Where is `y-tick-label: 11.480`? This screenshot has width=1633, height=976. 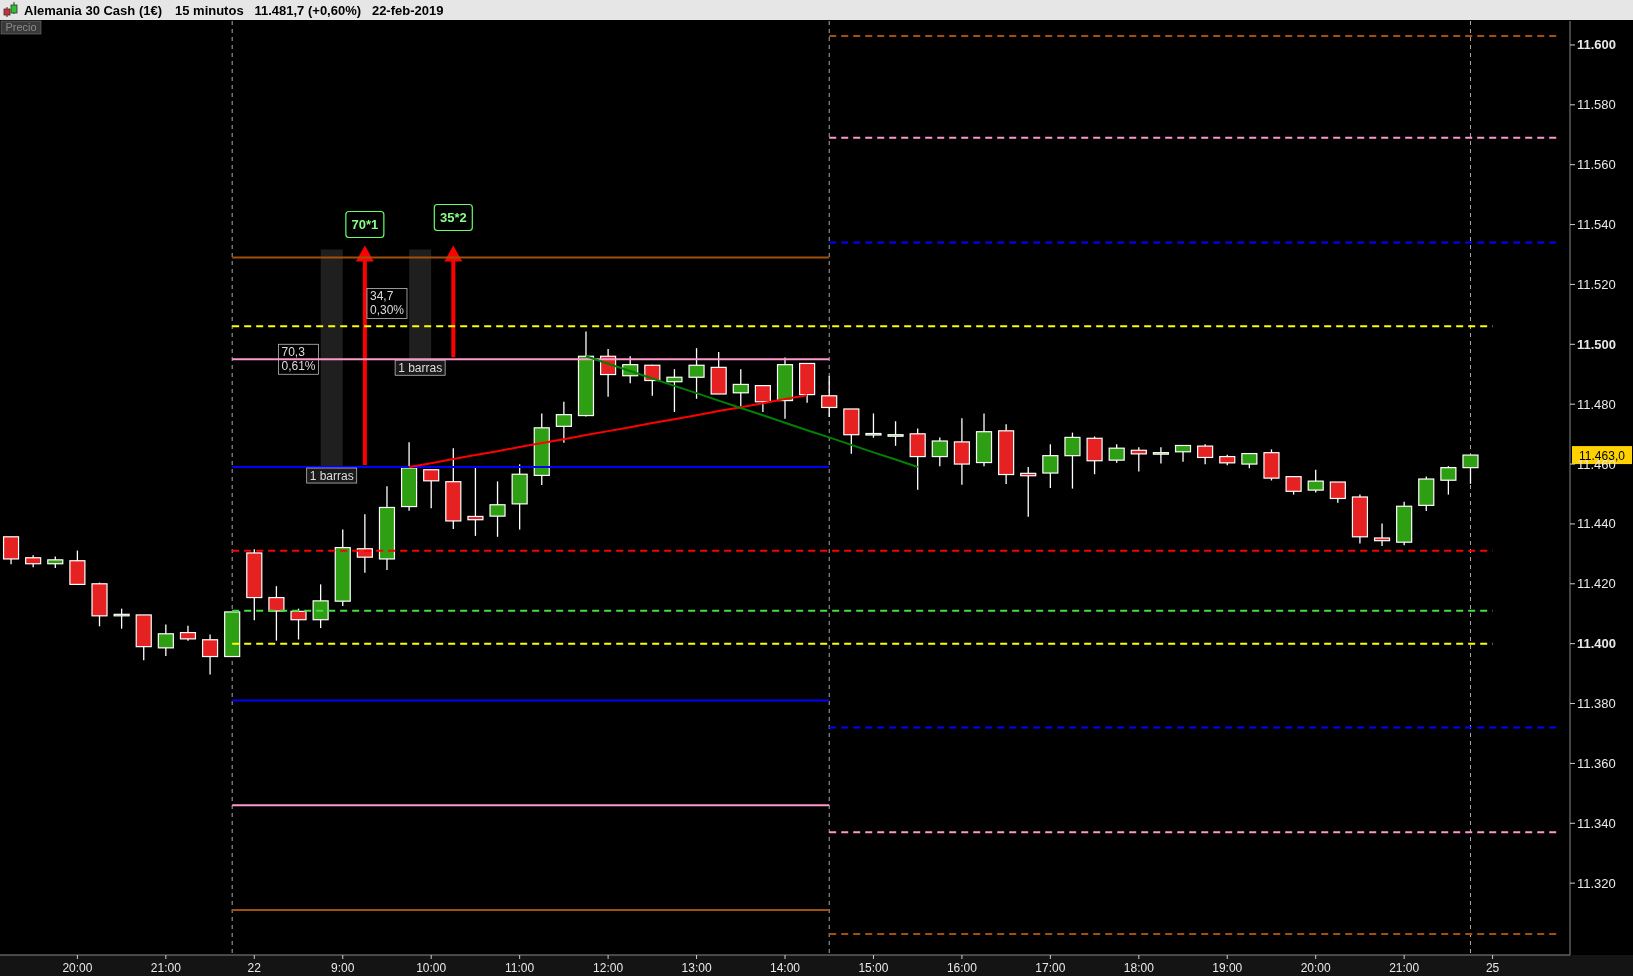
y-tick-label: 11.480 is located at coordinates (1596, 404).